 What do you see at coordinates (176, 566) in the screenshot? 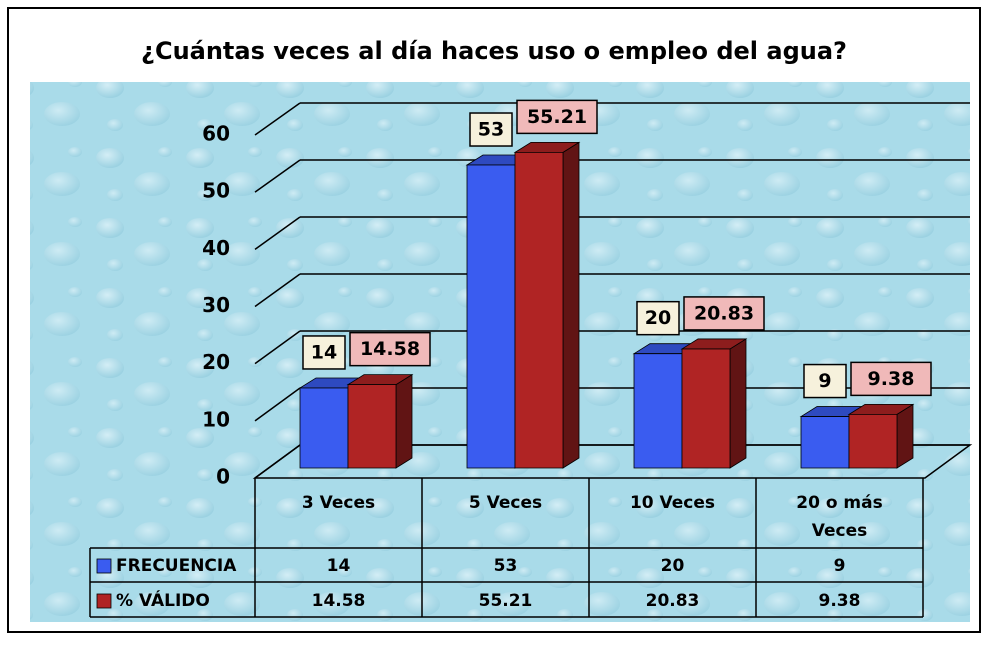
I see `legend-label: FRECUENCIA` at bounding box center [176, 566].